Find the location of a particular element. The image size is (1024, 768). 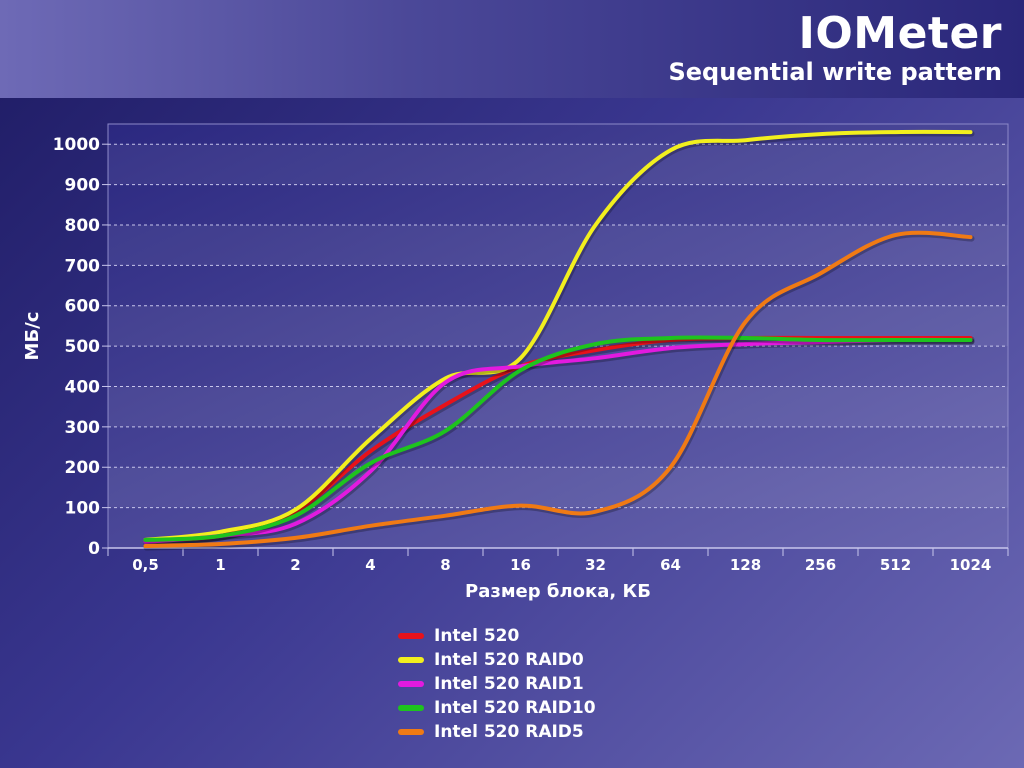

legend-item: Intel 520 is located at coordinates (497, 636).